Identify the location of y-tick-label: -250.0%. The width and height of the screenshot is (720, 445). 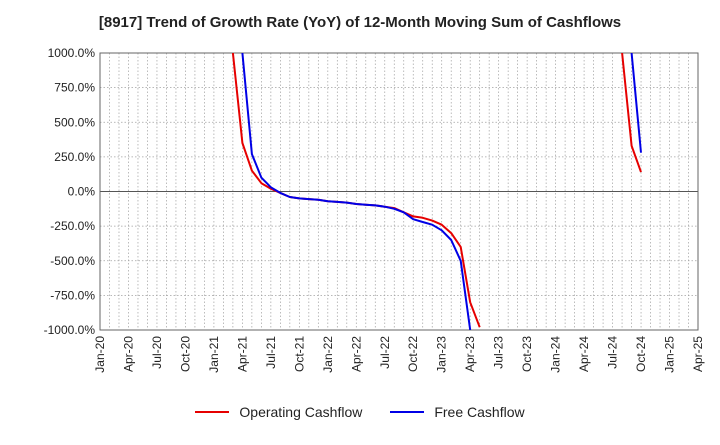
(72, 226).